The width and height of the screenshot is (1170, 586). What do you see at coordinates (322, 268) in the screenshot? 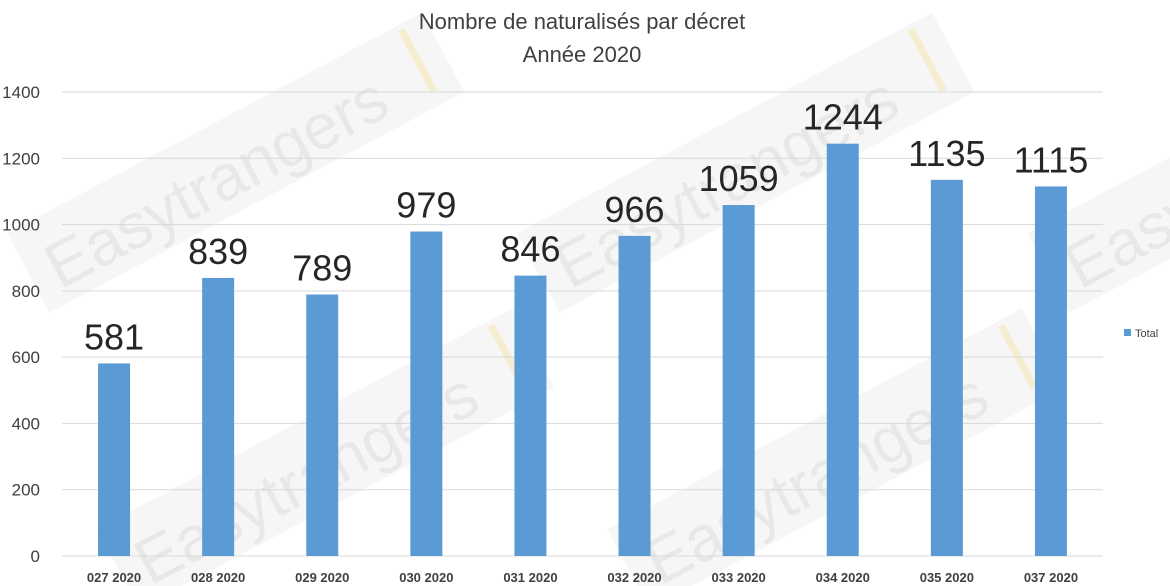
I see `data-label: 789` at bounding box center [322, 268].